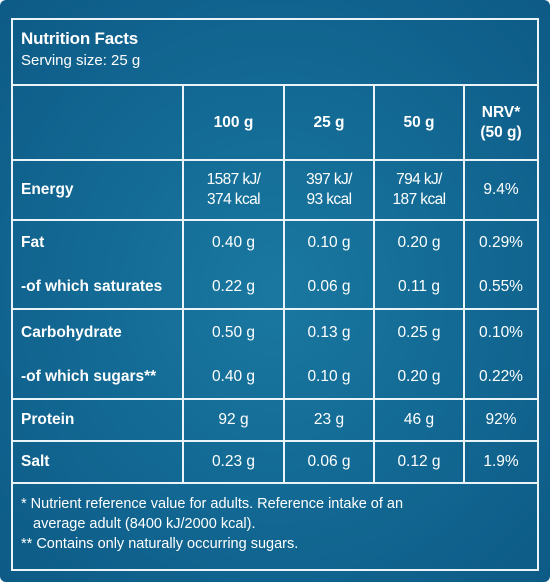 This screenshot has height=582, width=550. Describe the element at coordinates (418, 287) in the screenshot. I see `saturates-per-50g: 0.11 g` at that location.